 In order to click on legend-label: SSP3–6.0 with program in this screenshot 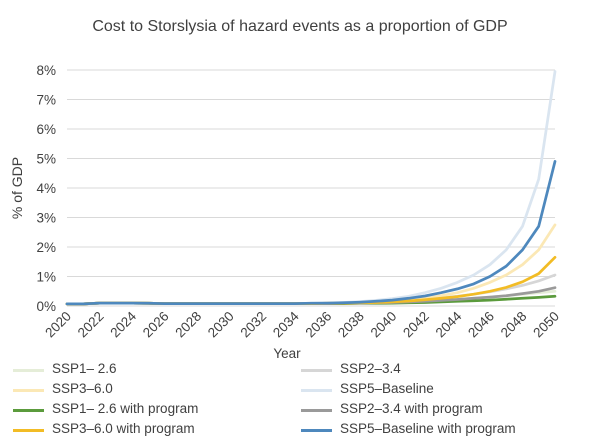, I will do `click(123, 428)`.